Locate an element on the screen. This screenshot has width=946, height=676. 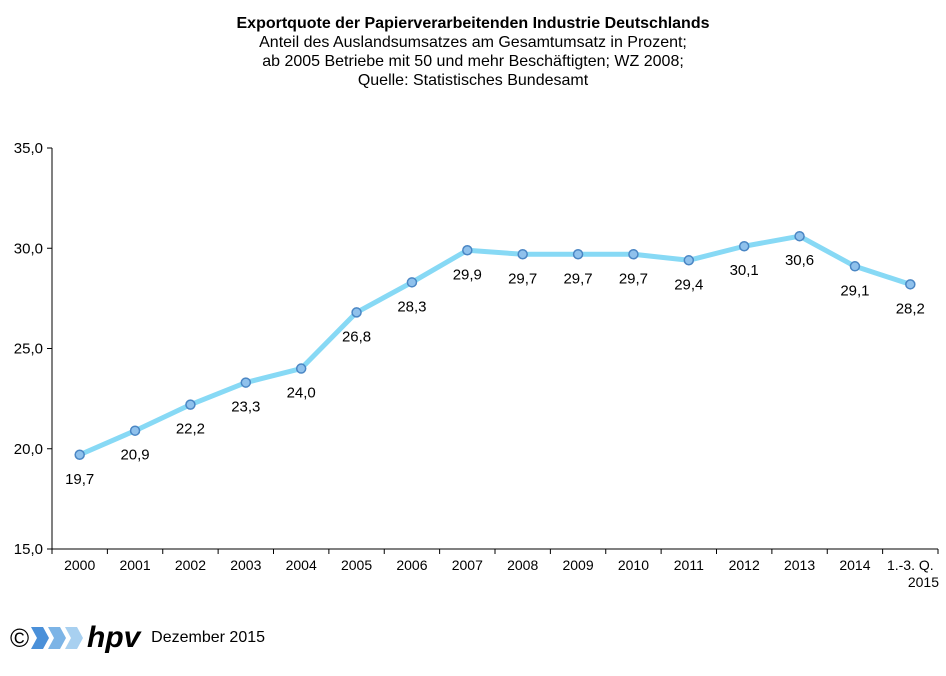
data-label: 29,1 is located at coordinates (854, 290).